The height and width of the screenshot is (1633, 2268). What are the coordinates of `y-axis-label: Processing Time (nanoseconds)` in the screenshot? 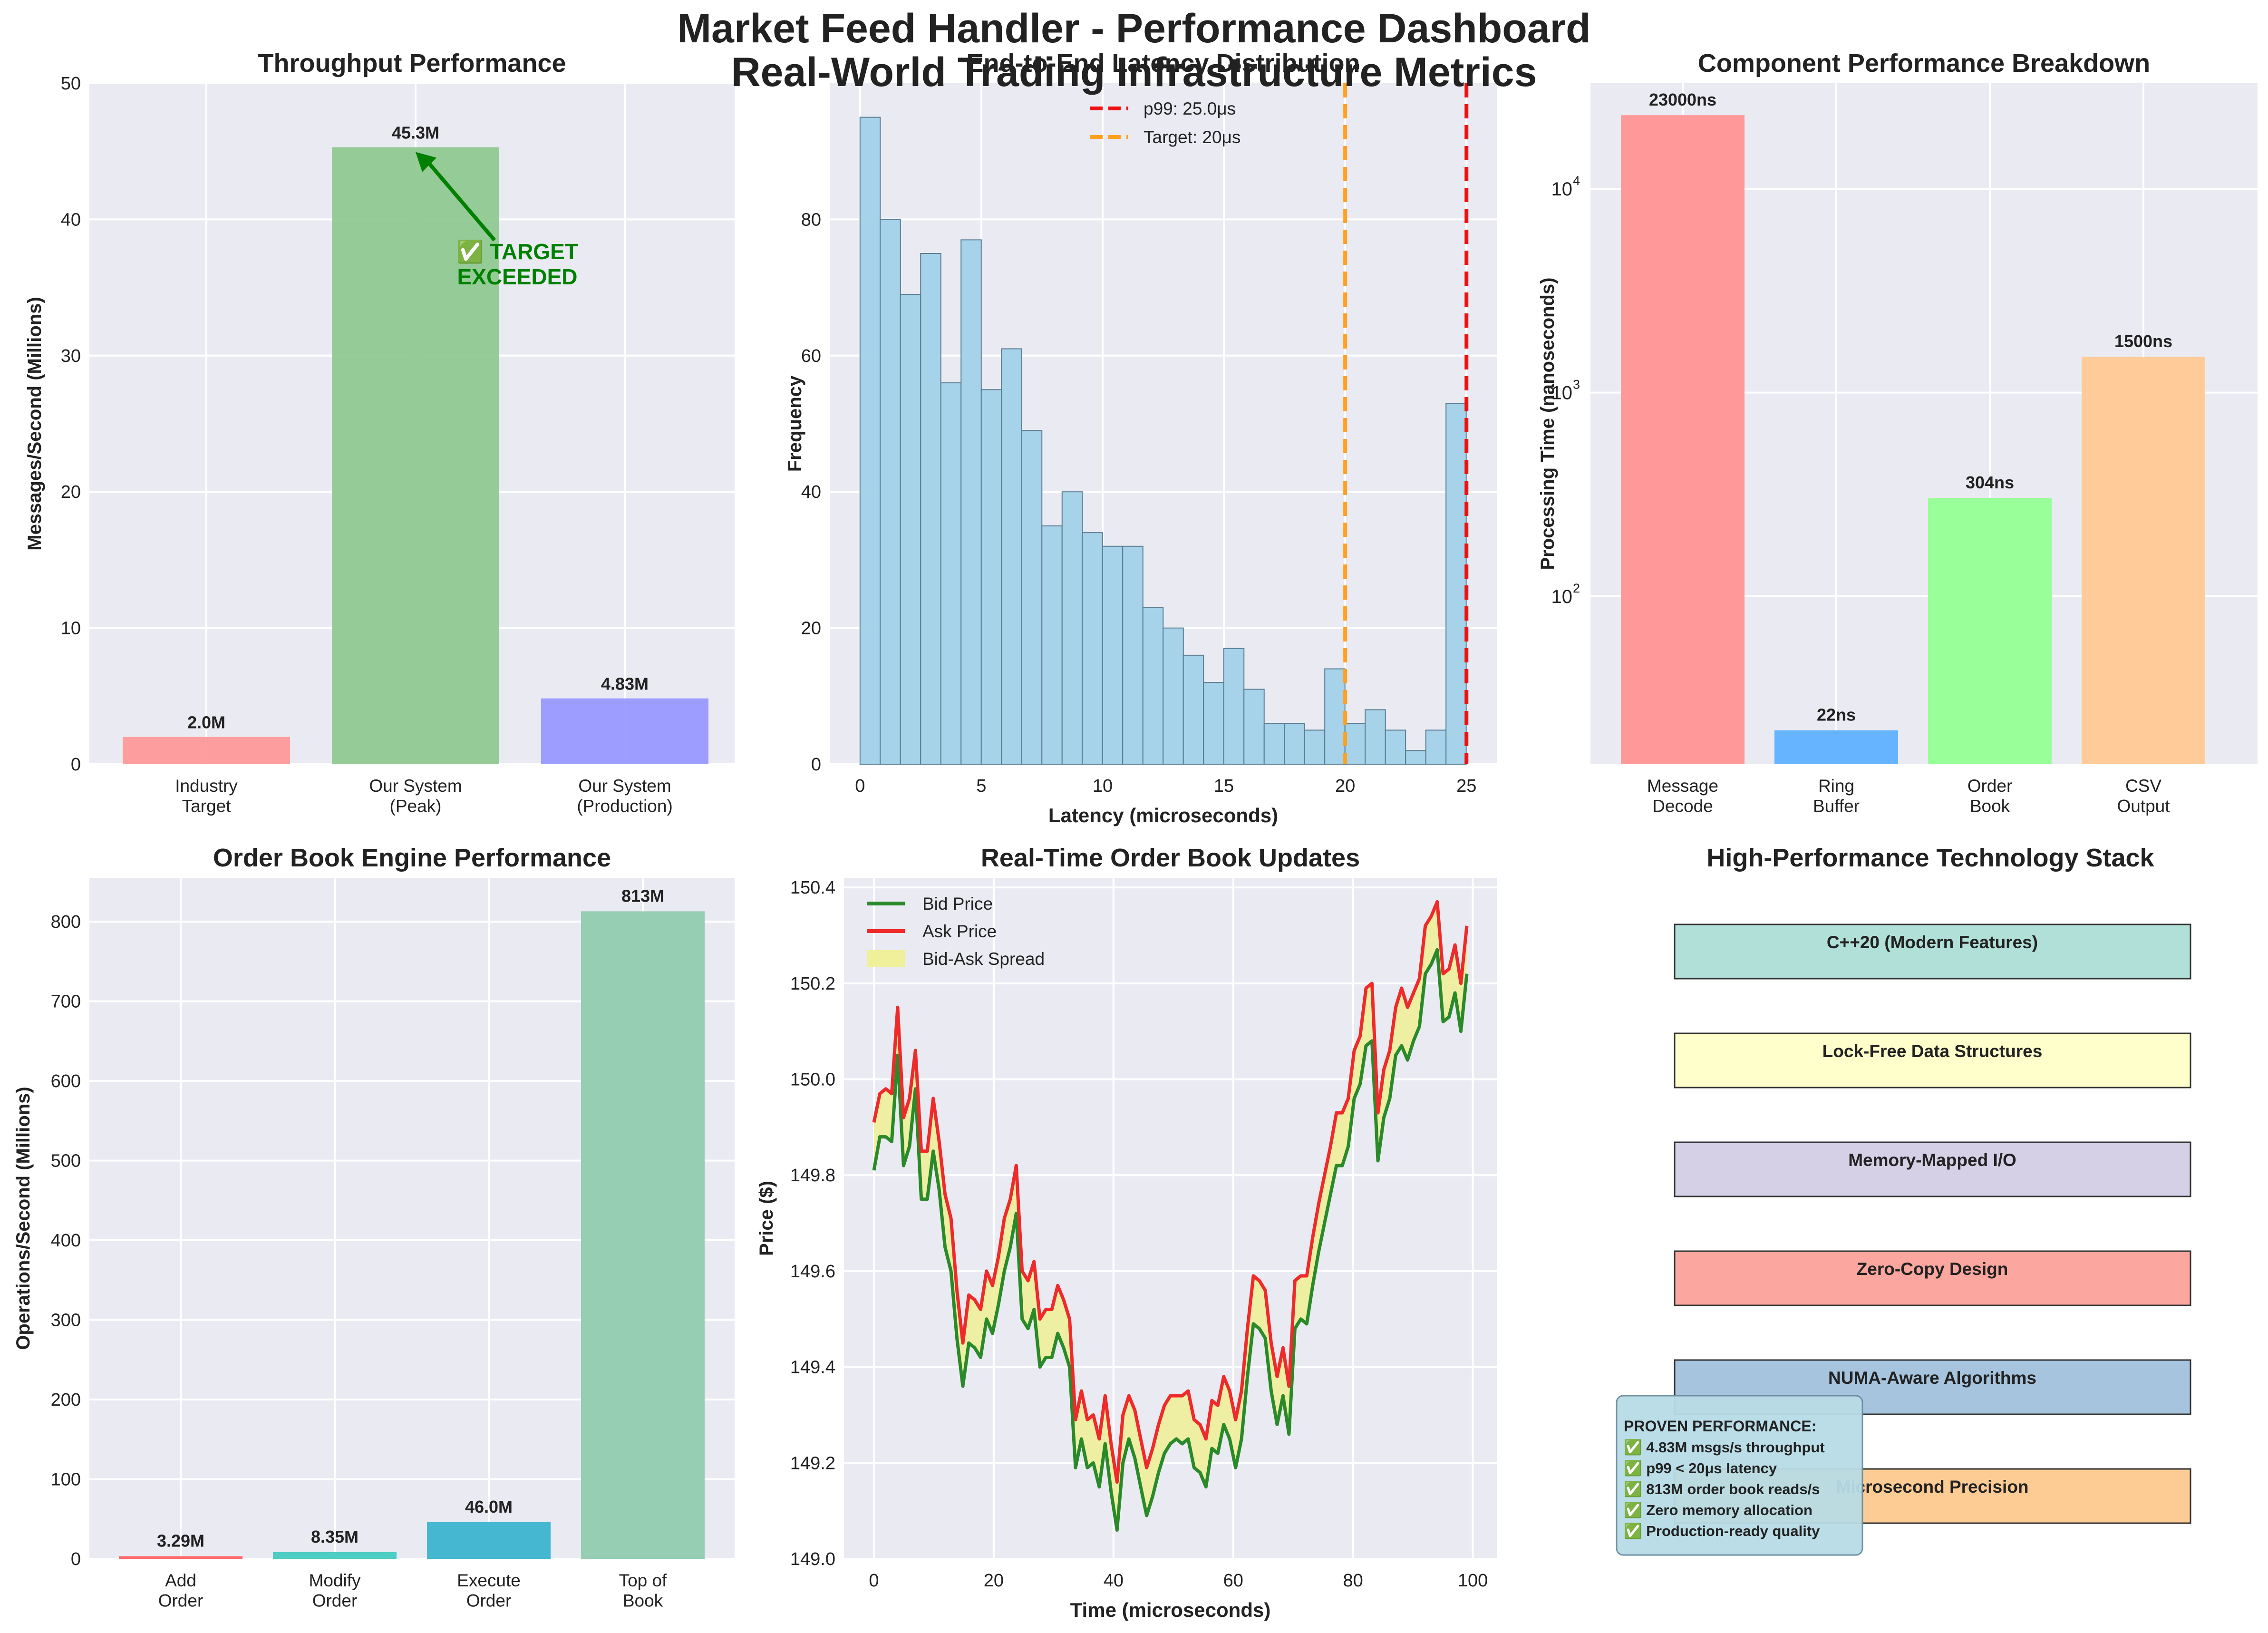 It's located at (1547, 424).